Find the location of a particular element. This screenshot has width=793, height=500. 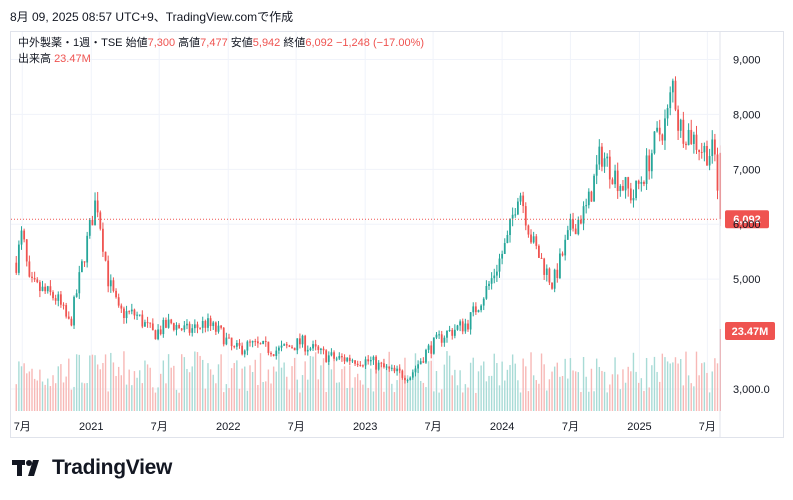

x-tick-label: 7月 is located at coordinates (707, 427).